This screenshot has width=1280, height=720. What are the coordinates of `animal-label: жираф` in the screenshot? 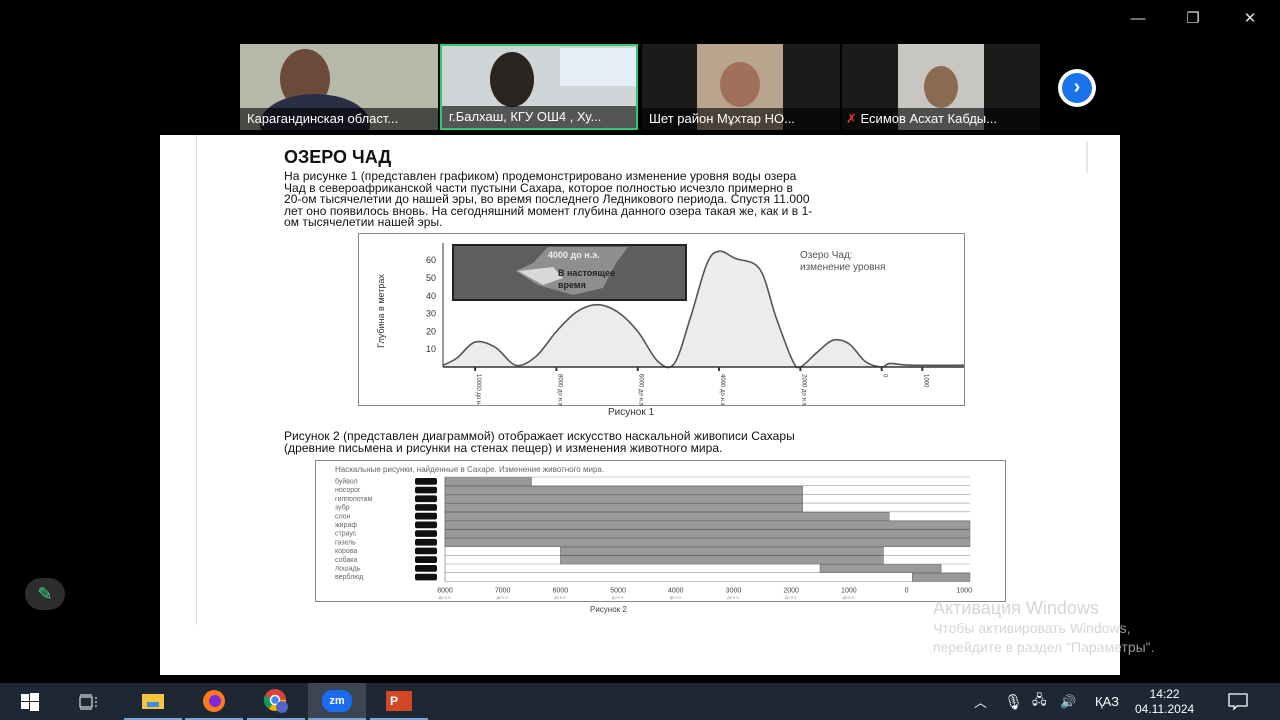 It's located at (346, 525).